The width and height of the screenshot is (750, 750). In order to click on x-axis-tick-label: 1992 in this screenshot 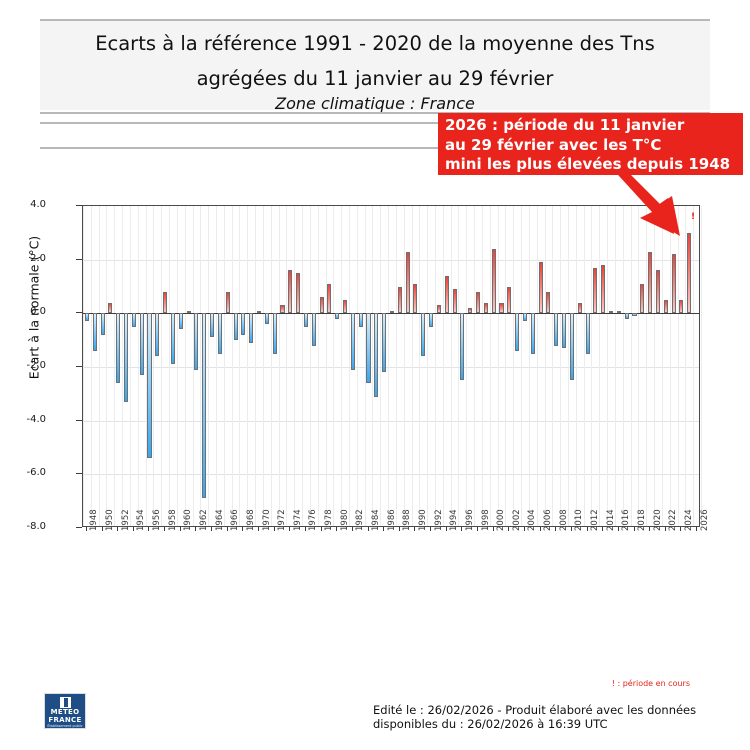, I will do `click(438, 520)`.